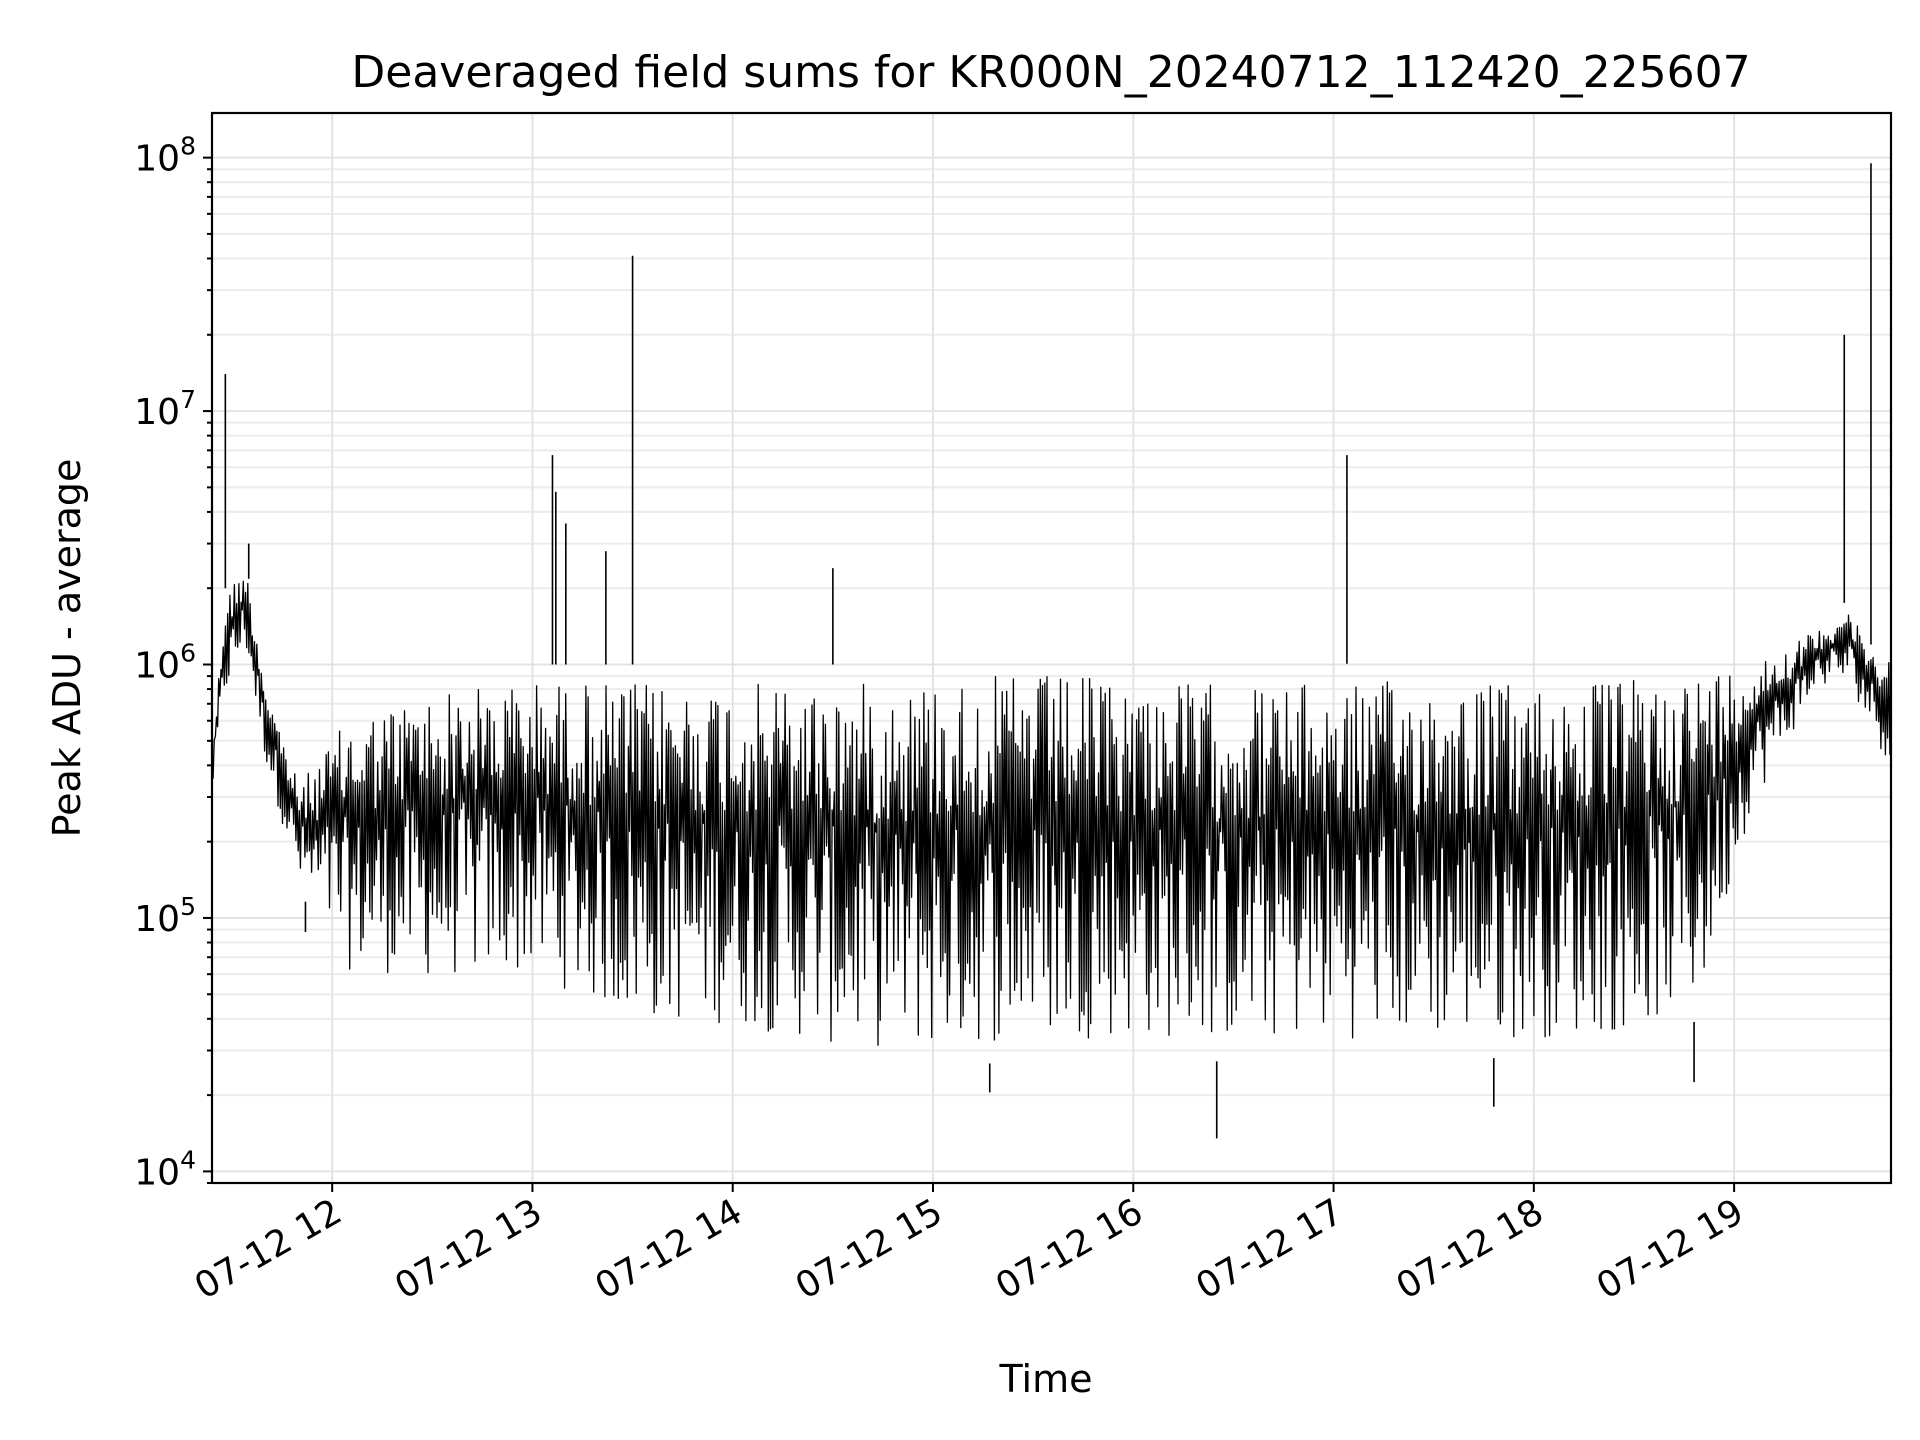 This screenshot has height=1440, width=1920. I want to click on x-axis-label: Time, so click(1046, 1379).